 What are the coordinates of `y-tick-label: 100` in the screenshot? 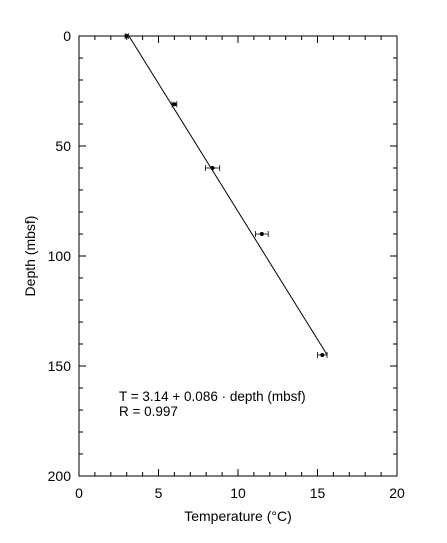 It's located at (60, 256).